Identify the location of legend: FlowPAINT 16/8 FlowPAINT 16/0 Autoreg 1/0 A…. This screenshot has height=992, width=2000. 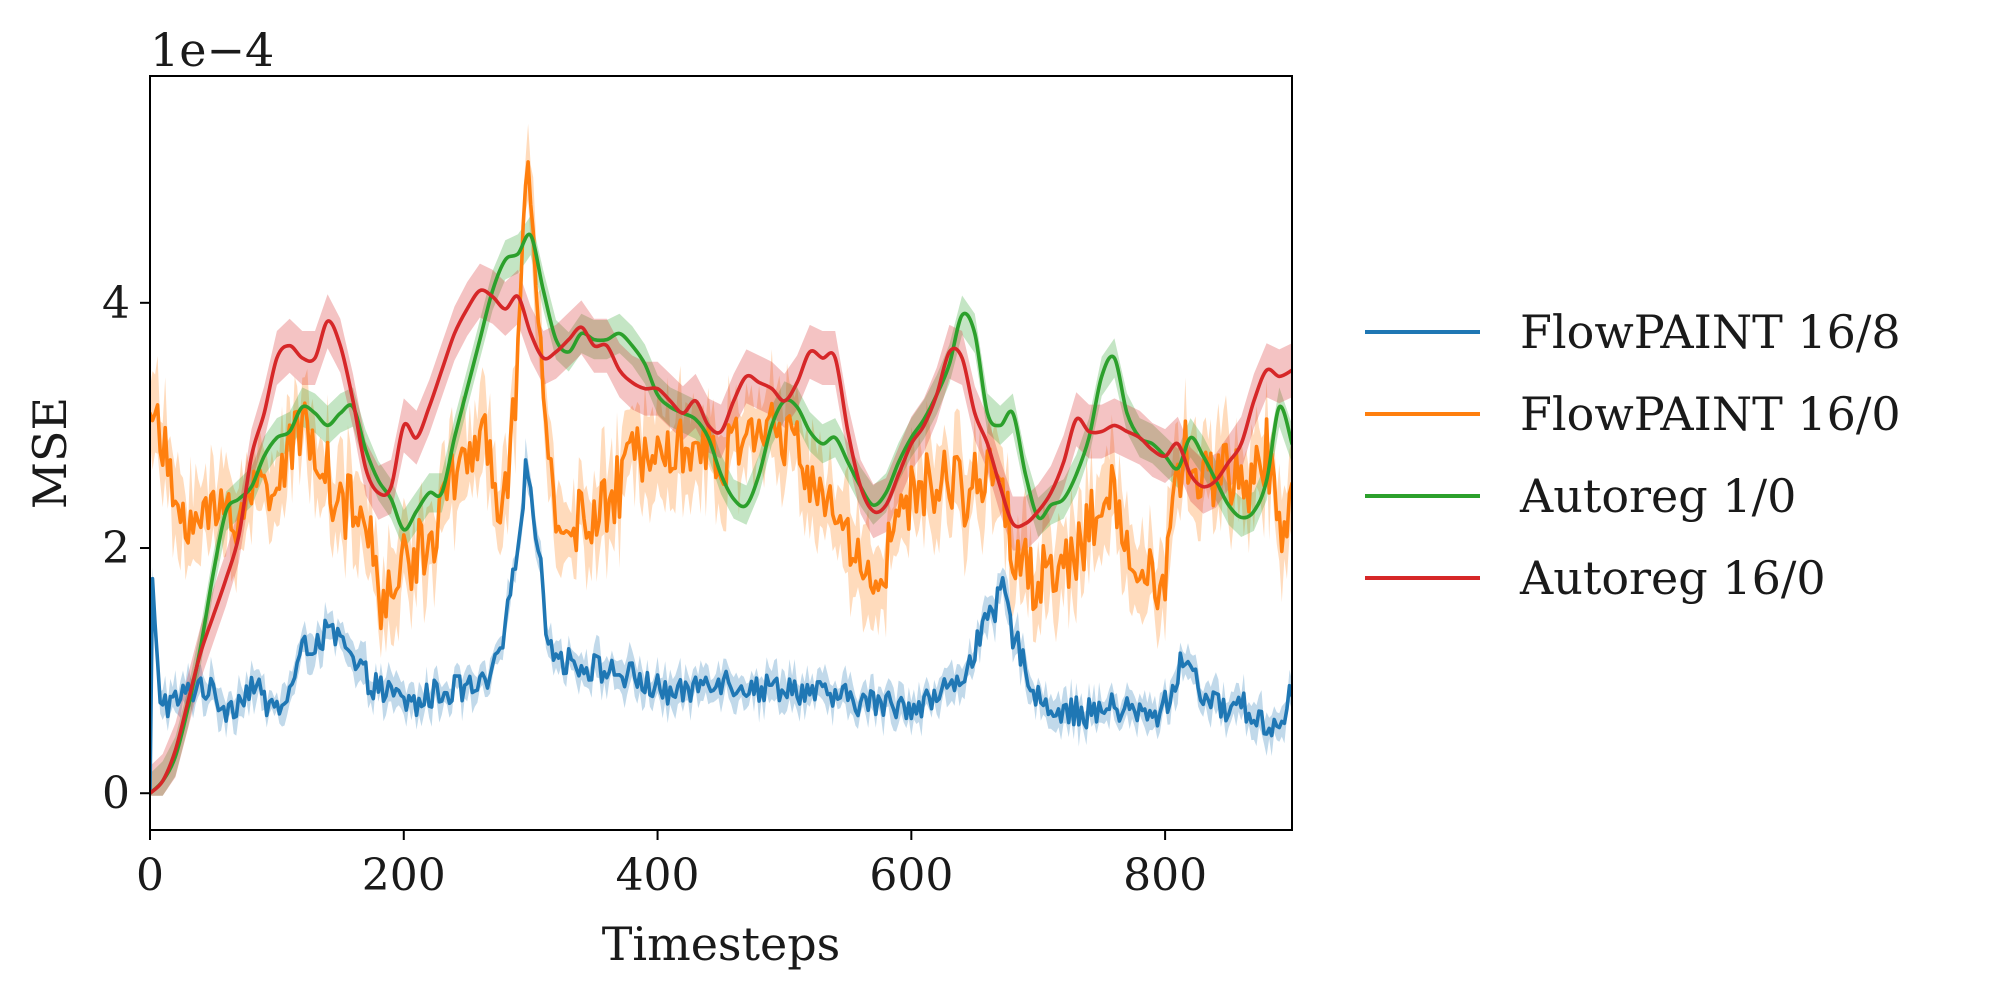
(1633, 455).